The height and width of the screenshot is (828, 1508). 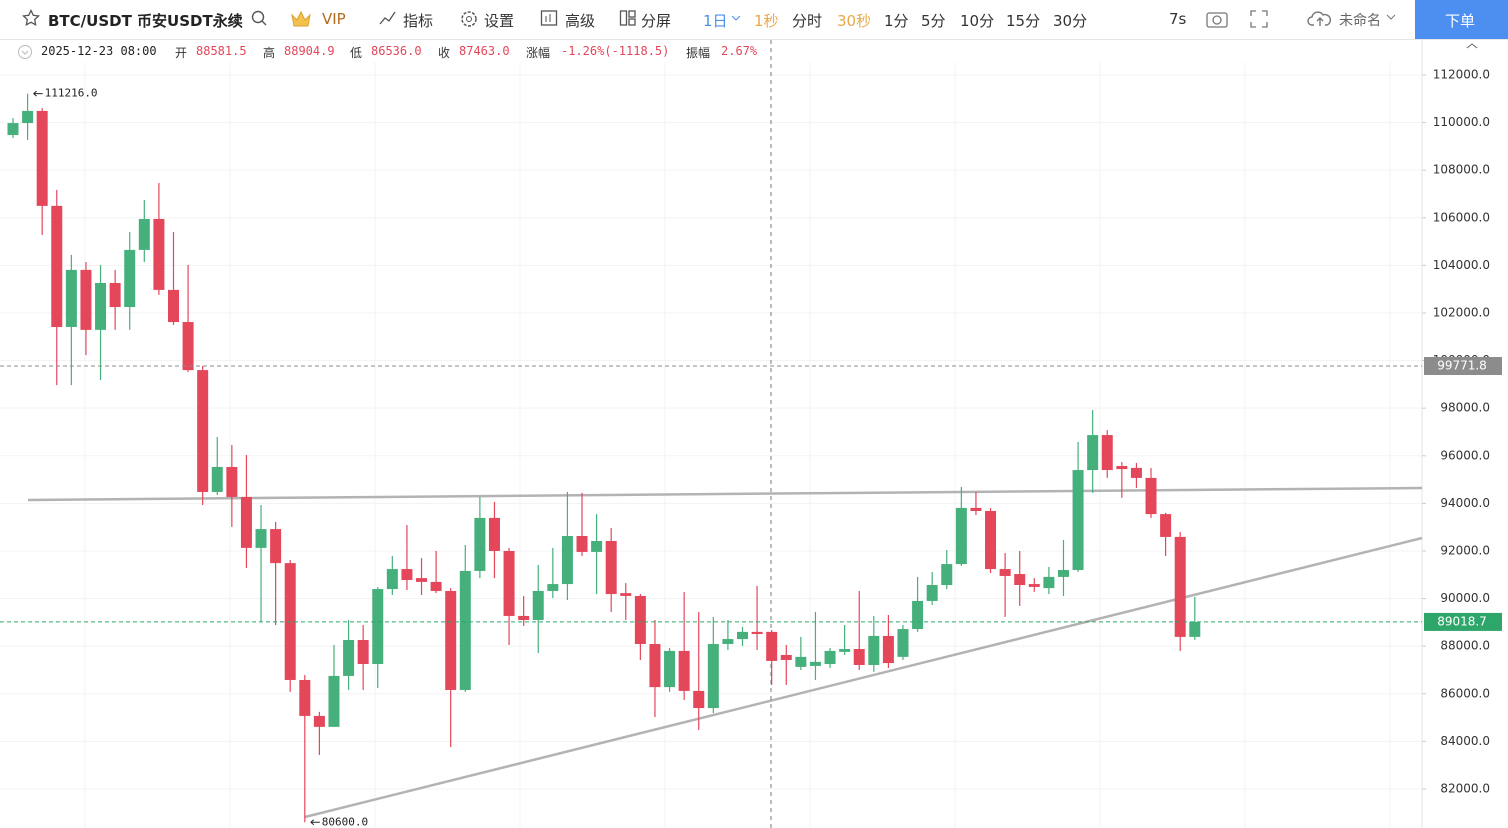 I want to click on tool: 高级, so click(x=580, y=21).